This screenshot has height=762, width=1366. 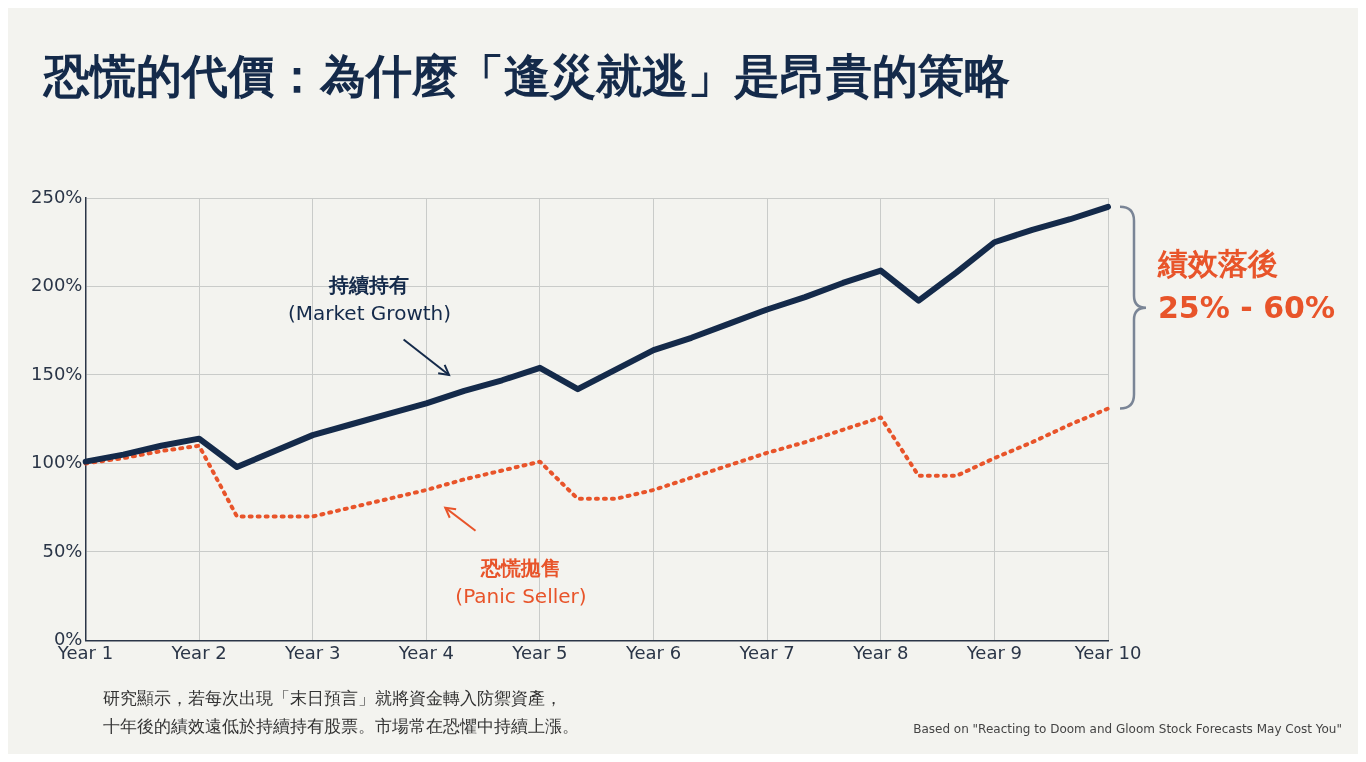 What do you see at coordinates (198, 652) in the screenshot?
I see `x-tick-label: Year 2` at bounding box center [198, 652].